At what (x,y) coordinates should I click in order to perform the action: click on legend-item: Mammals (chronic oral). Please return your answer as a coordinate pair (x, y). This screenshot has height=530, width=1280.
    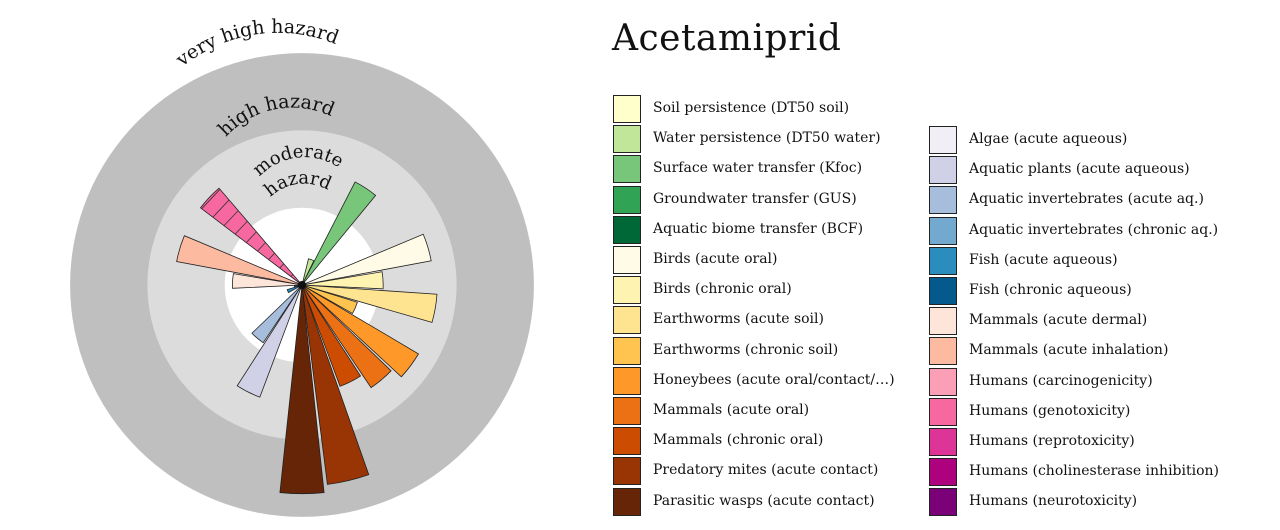
    Looking at the image, I should click on (778, 442).